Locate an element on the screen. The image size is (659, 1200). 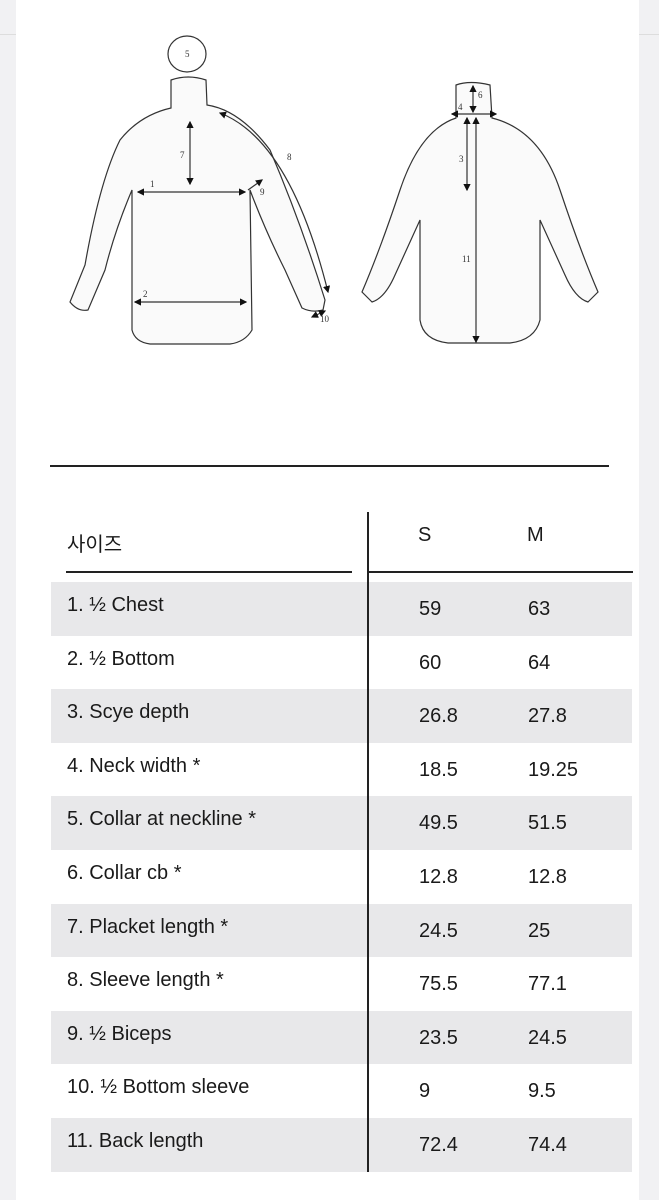
table-row: 6. Collar cb * 12.8 12.8 is located at coordinates (341, 877).